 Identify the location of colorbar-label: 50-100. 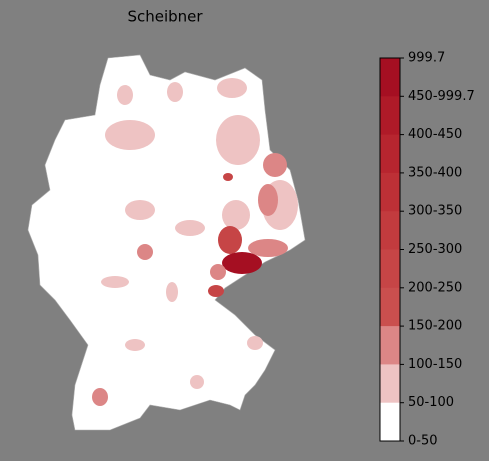
(431, 402).